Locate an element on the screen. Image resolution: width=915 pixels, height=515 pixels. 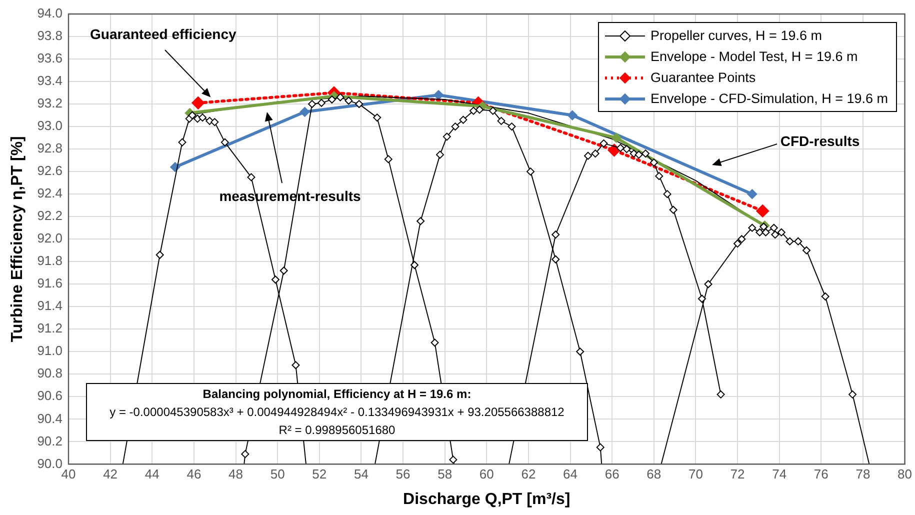
y-tick-label: 90.8 is located at coordinates (49, 373).